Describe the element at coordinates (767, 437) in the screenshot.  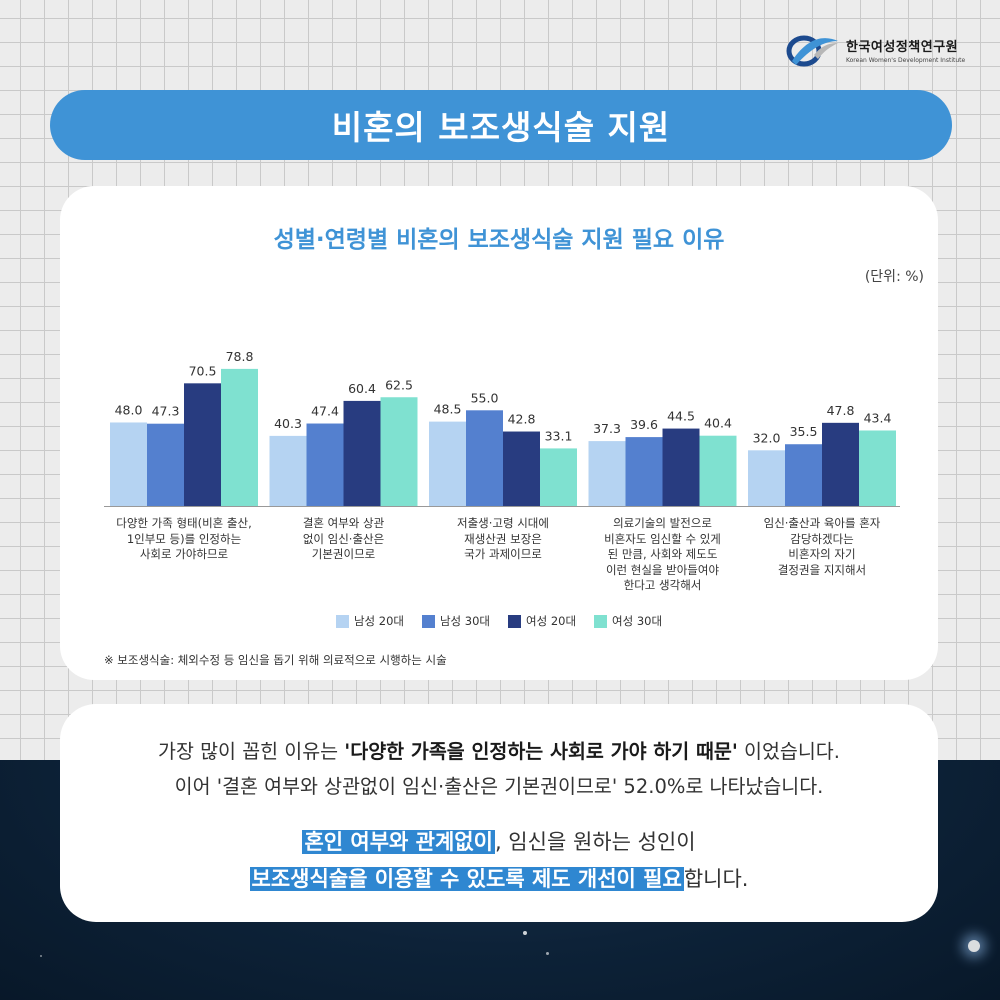
I see `bar-value-label: 32.0` at that location.